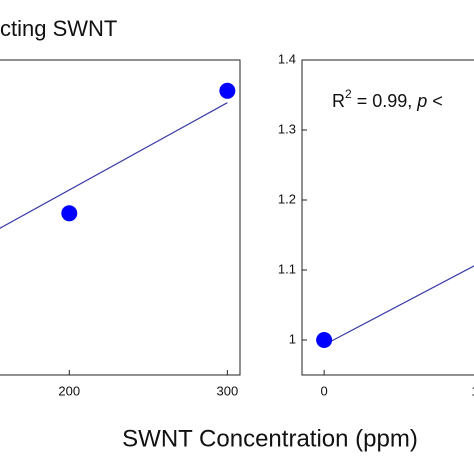 This screenshot has width=474, height=474. I want to click on annotation-part: = 0.99,, so click(385, 101).